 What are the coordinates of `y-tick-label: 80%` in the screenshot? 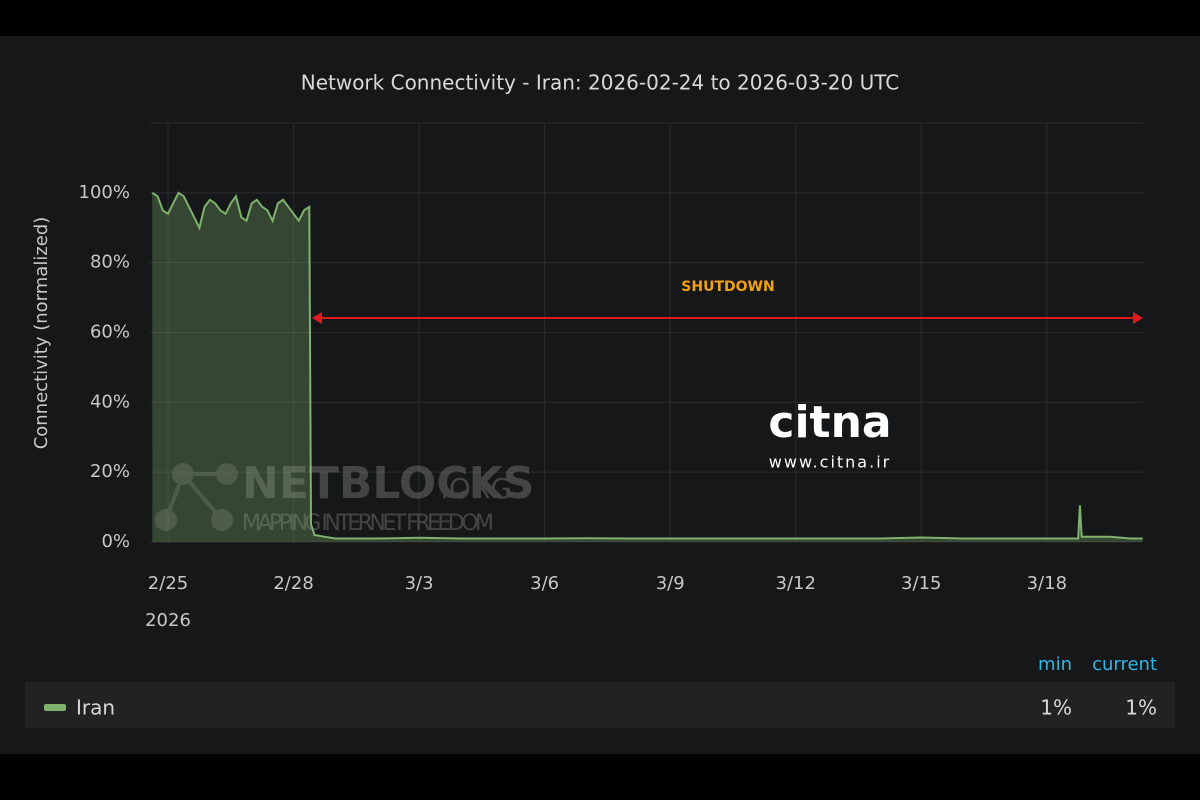 It's located at (110, 262).